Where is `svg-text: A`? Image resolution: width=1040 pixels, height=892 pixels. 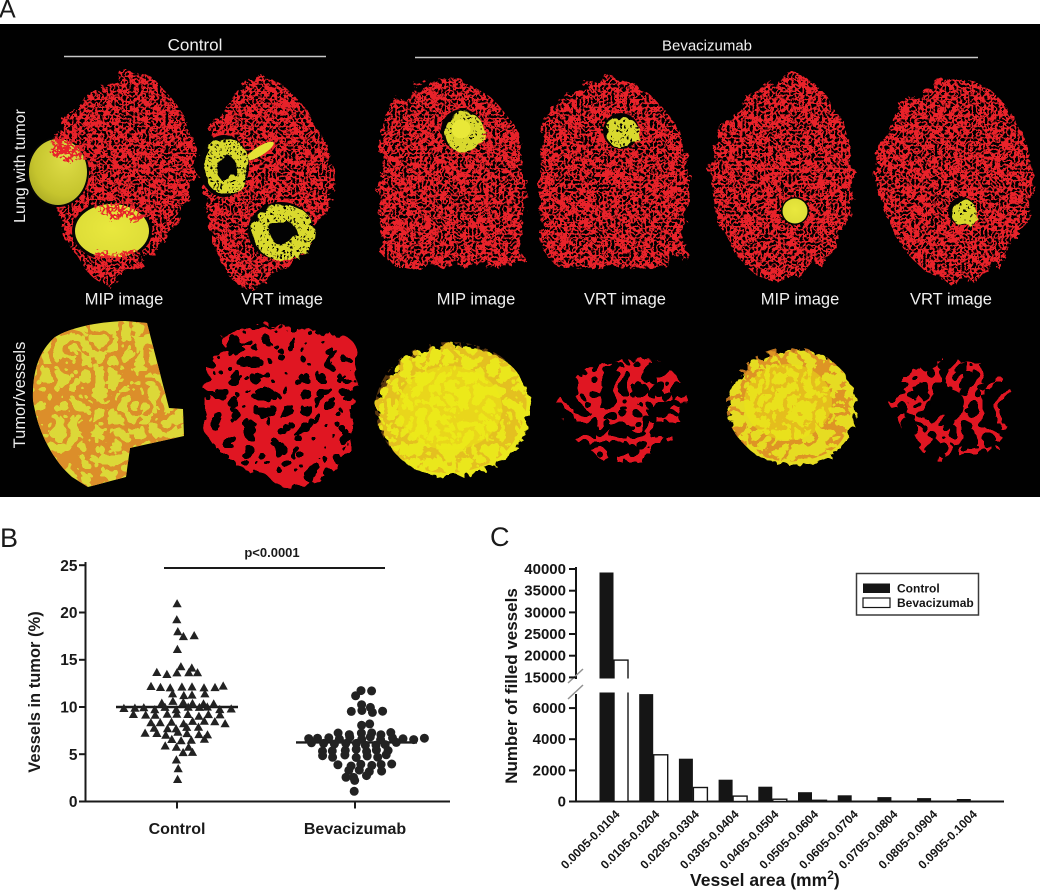 svg-text: A is located at coordinates (8, 12).